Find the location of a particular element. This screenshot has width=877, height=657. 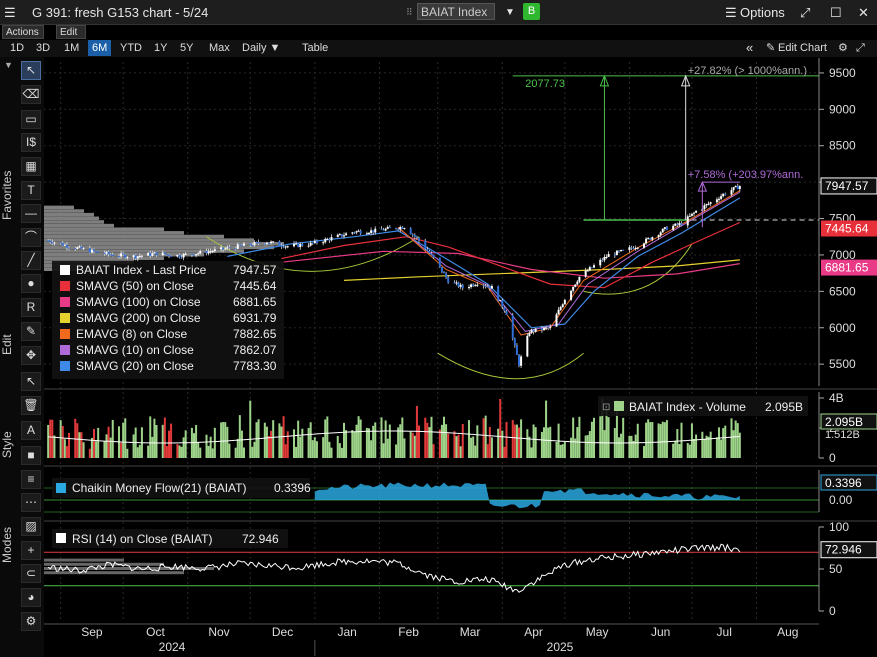

close-icon: ✕ is located at coordinates (863, 12).